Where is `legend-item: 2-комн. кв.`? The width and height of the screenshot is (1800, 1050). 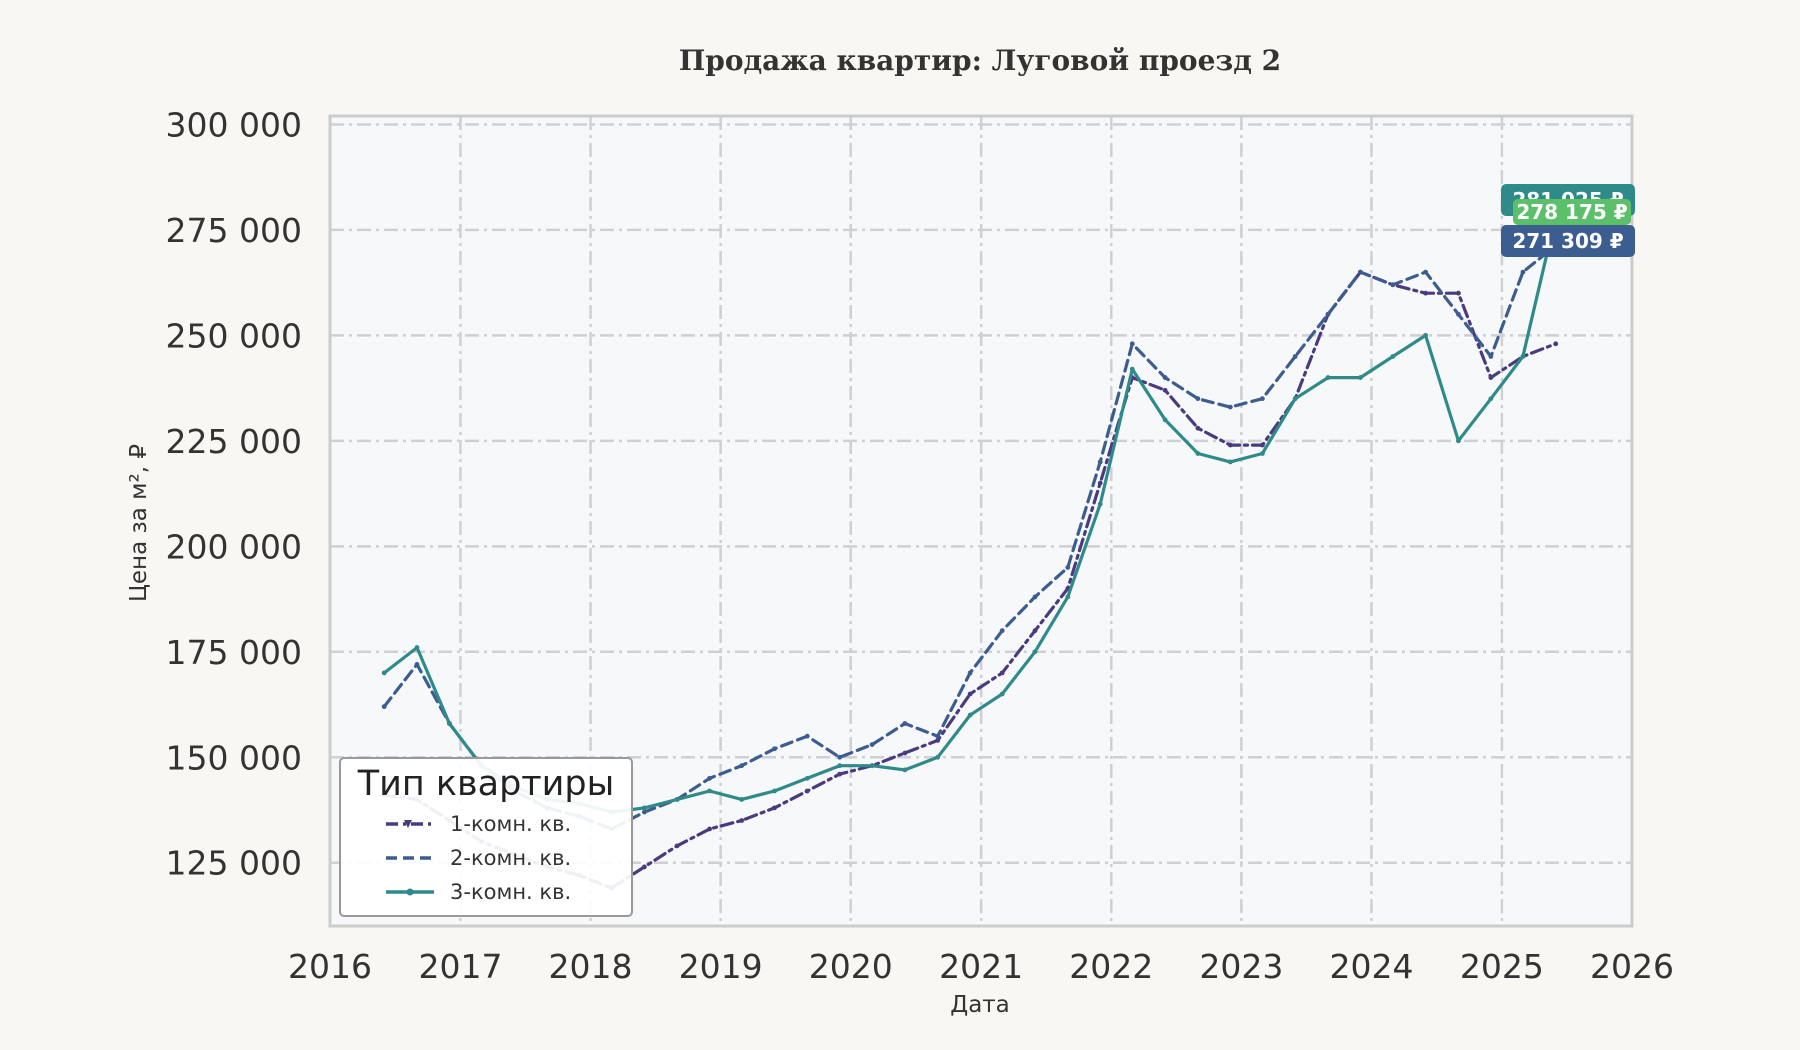 legend-item: 2-комн. кв. is located at coordinates (478, 858).